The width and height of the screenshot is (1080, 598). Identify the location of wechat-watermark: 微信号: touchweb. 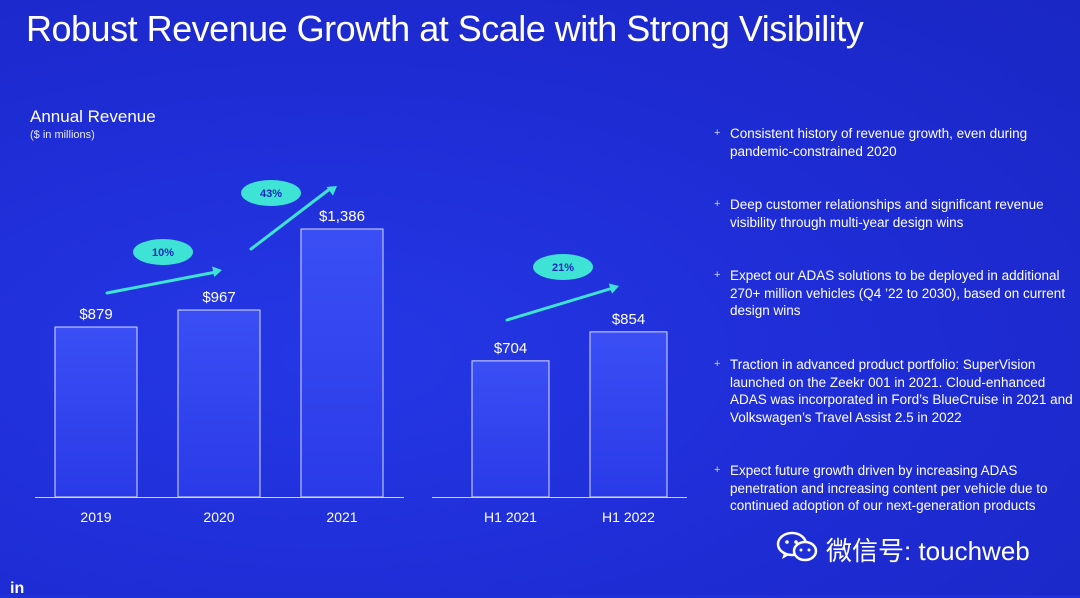
(903, 548).